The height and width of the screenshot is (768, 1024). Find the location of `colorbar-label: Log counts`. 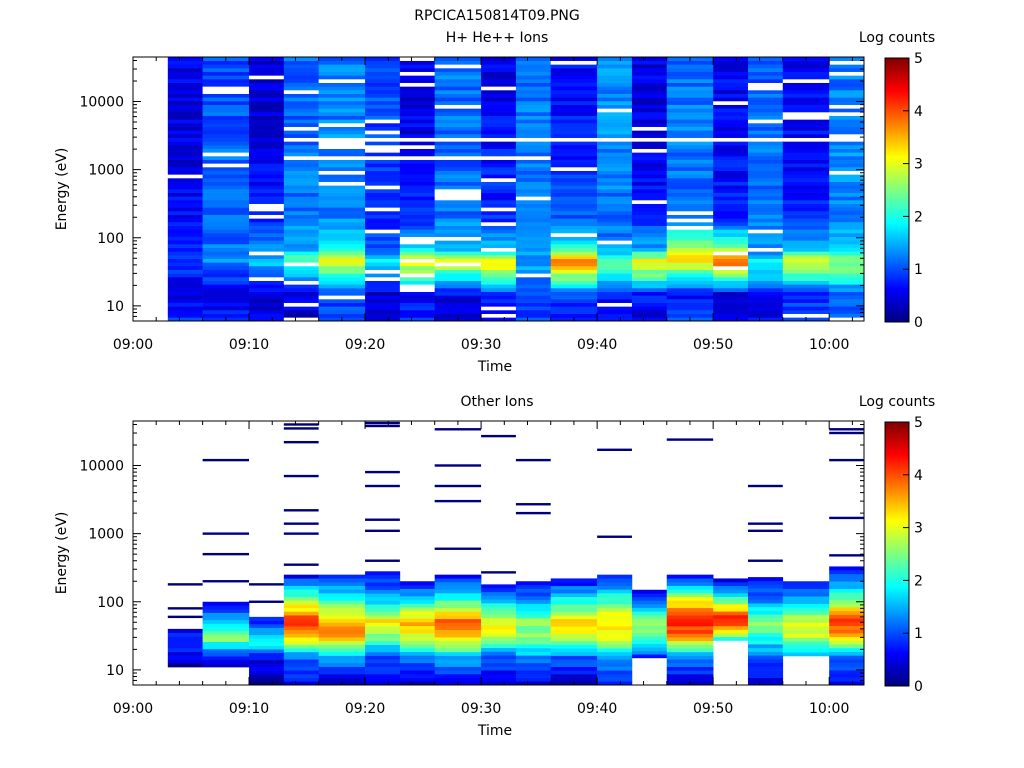

colorbar-label: Log counts is located at coordinates (897, 402).